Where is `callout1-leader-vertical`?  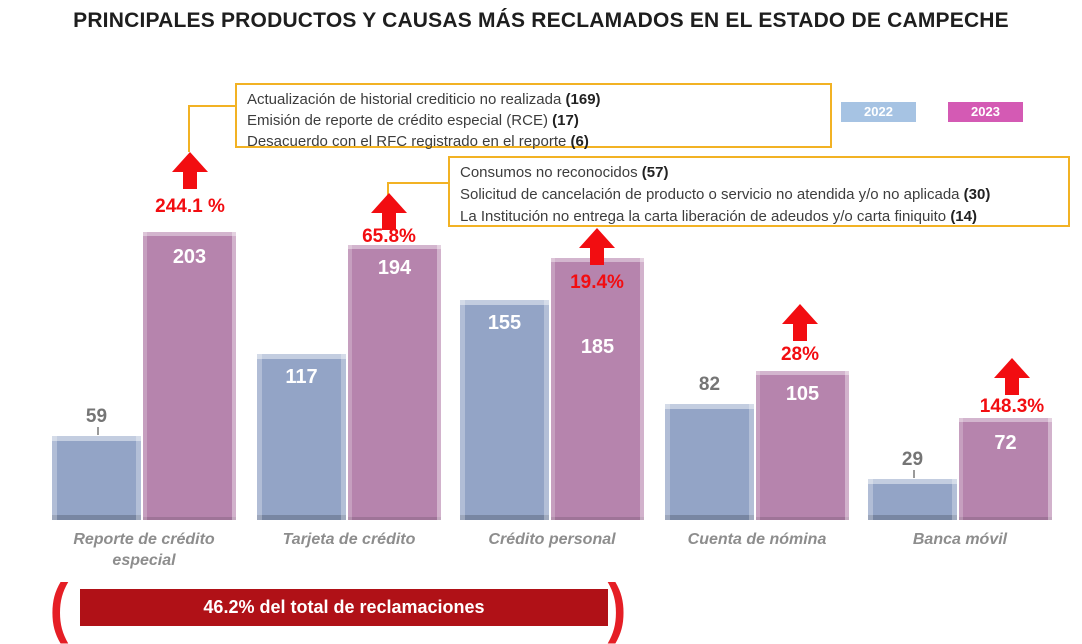
callout1-leader-vertical is located at coordinates (189, 128).